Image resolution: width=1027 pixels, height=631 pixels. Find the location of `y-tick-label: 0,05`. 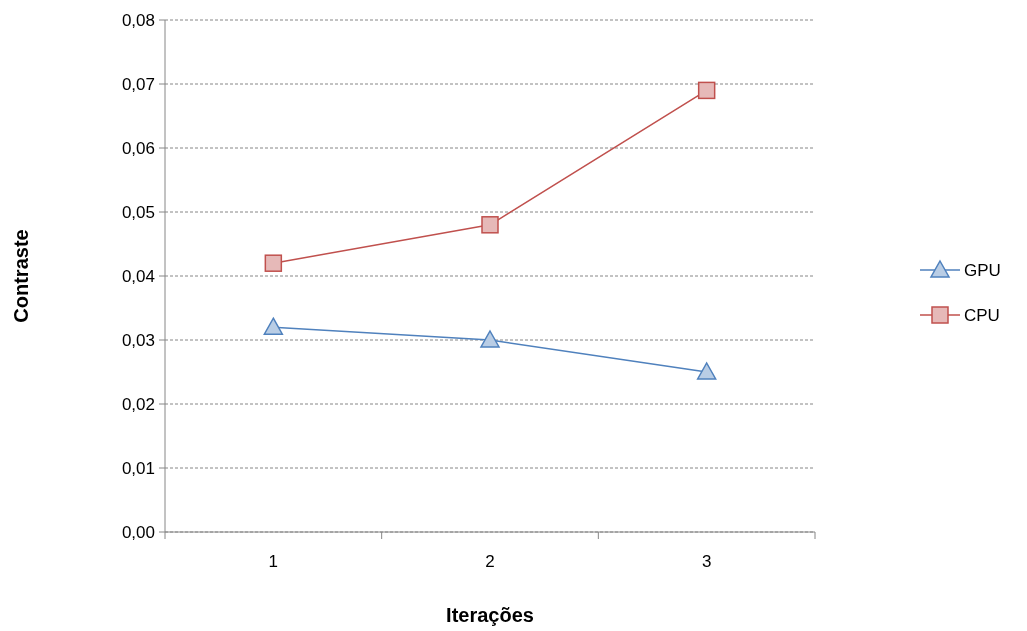

y-tick-label: 0,05 is located at coordinates (138, 212).